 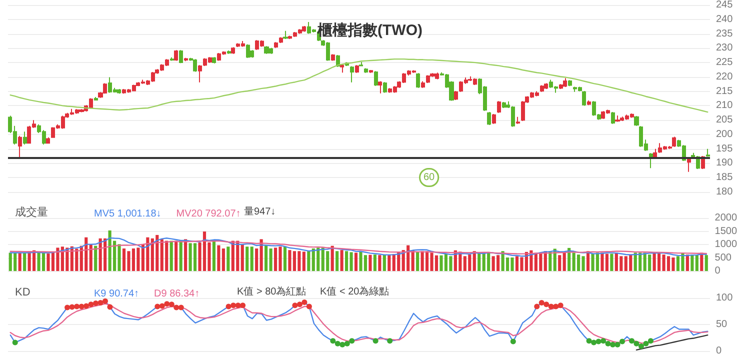 I want to click on y-tick-label: 0, so click(x=717, y=271).